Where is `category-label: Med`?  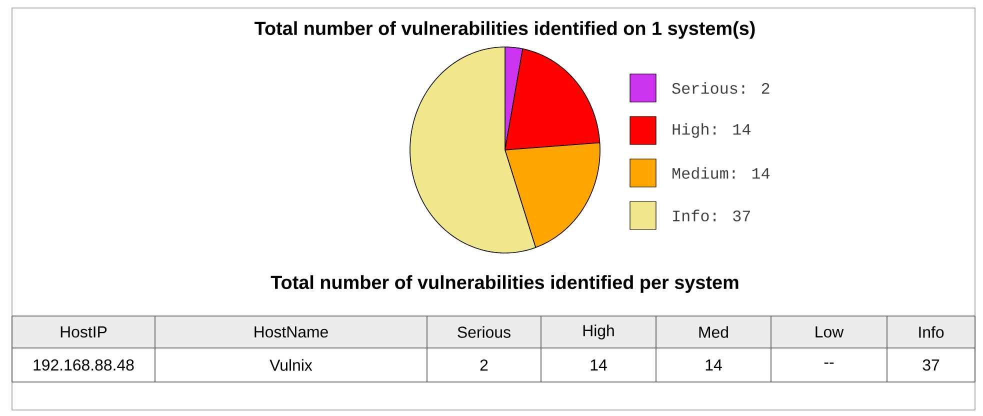 category-label: Med is located at coordinates (713, 332).